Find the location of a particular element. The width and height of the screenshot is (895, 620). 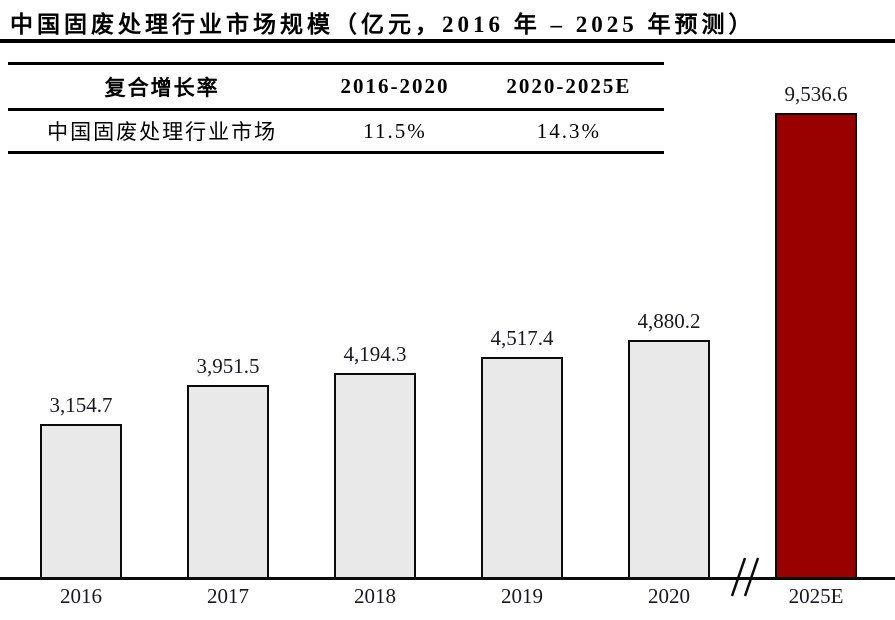

bar-2018 is located at coordinates (375, 475).